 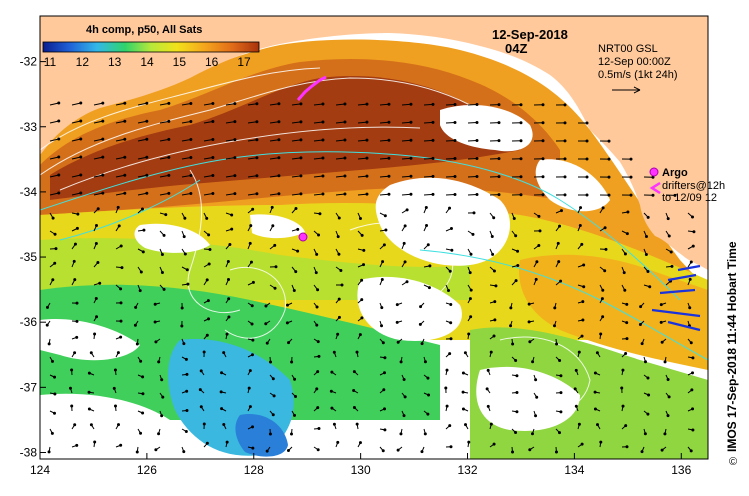 I want to click on y-axis: -32 -33 -34 -35 -36 -37 -38, so click(x=33, y=257).